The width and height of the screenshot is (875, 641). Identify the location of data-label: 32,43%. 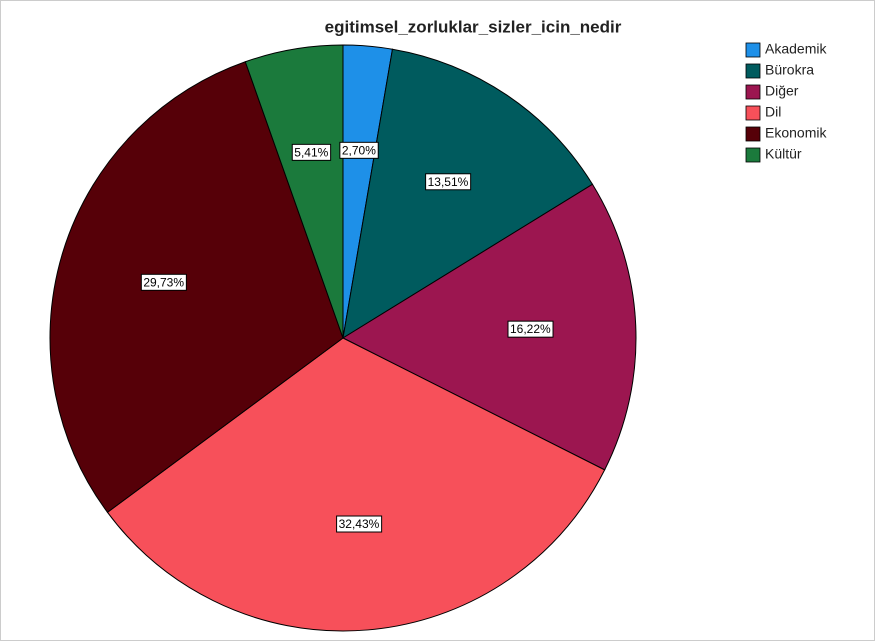
(359, 524).